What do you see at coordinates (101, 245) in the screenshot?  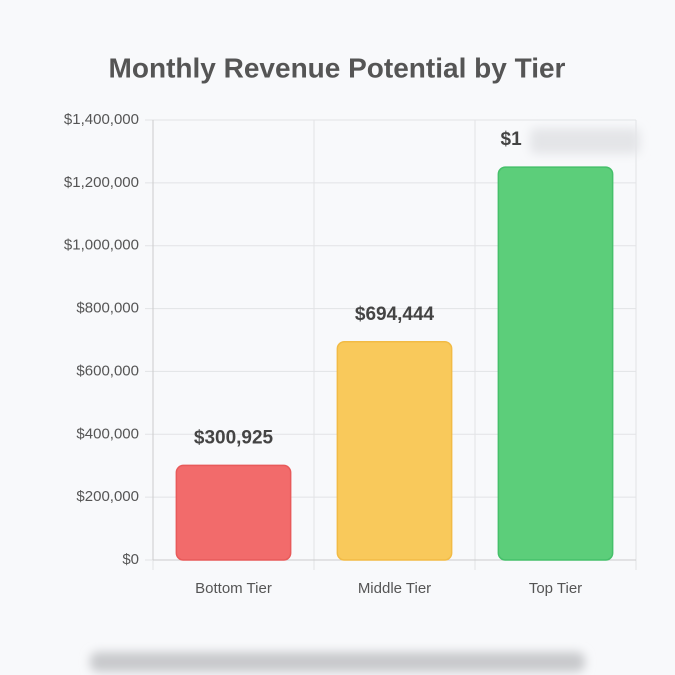 I see `y-tick-label: $1,000,000` at bounding box center [101, 245].